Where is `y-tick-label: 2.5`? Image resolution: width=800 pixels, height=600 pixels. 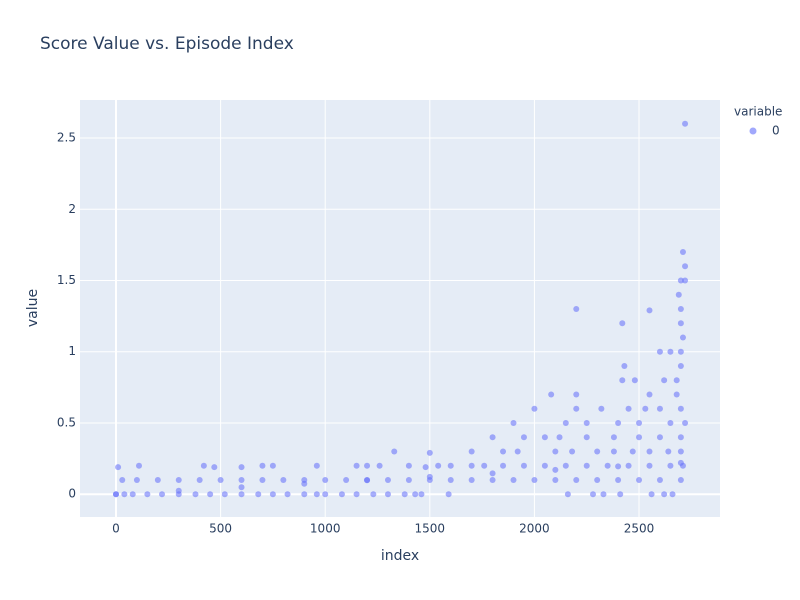
y-tick-label: 2.5 is located at coordinates (66, 138).